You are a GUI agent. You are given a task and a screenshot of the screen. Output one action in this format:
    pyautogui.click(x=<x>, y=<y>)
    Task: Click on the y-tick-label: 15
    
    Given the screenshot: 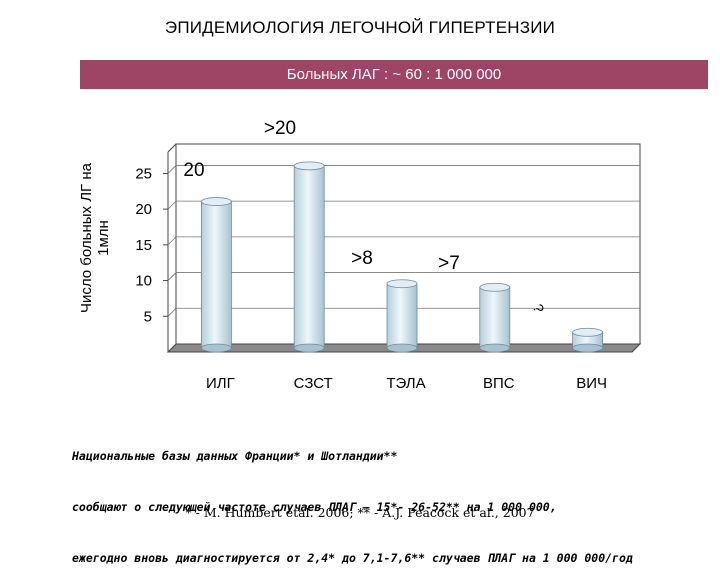 What is the action you would take?
    pyautogui.click(x=143, y=245)
    